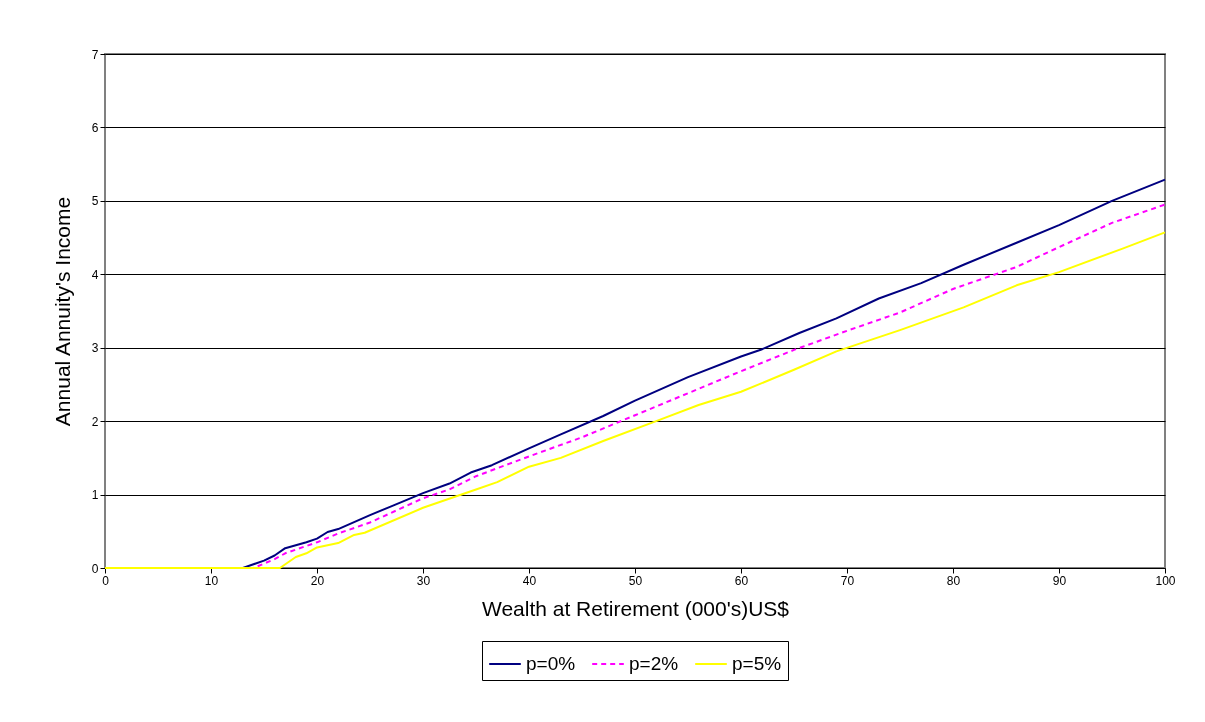 The image size is (1205, 722). What do you see at coordinates (95, 348) in the screenshot?
I see `y-tick-label: 3` at bounding box center [95, 348].